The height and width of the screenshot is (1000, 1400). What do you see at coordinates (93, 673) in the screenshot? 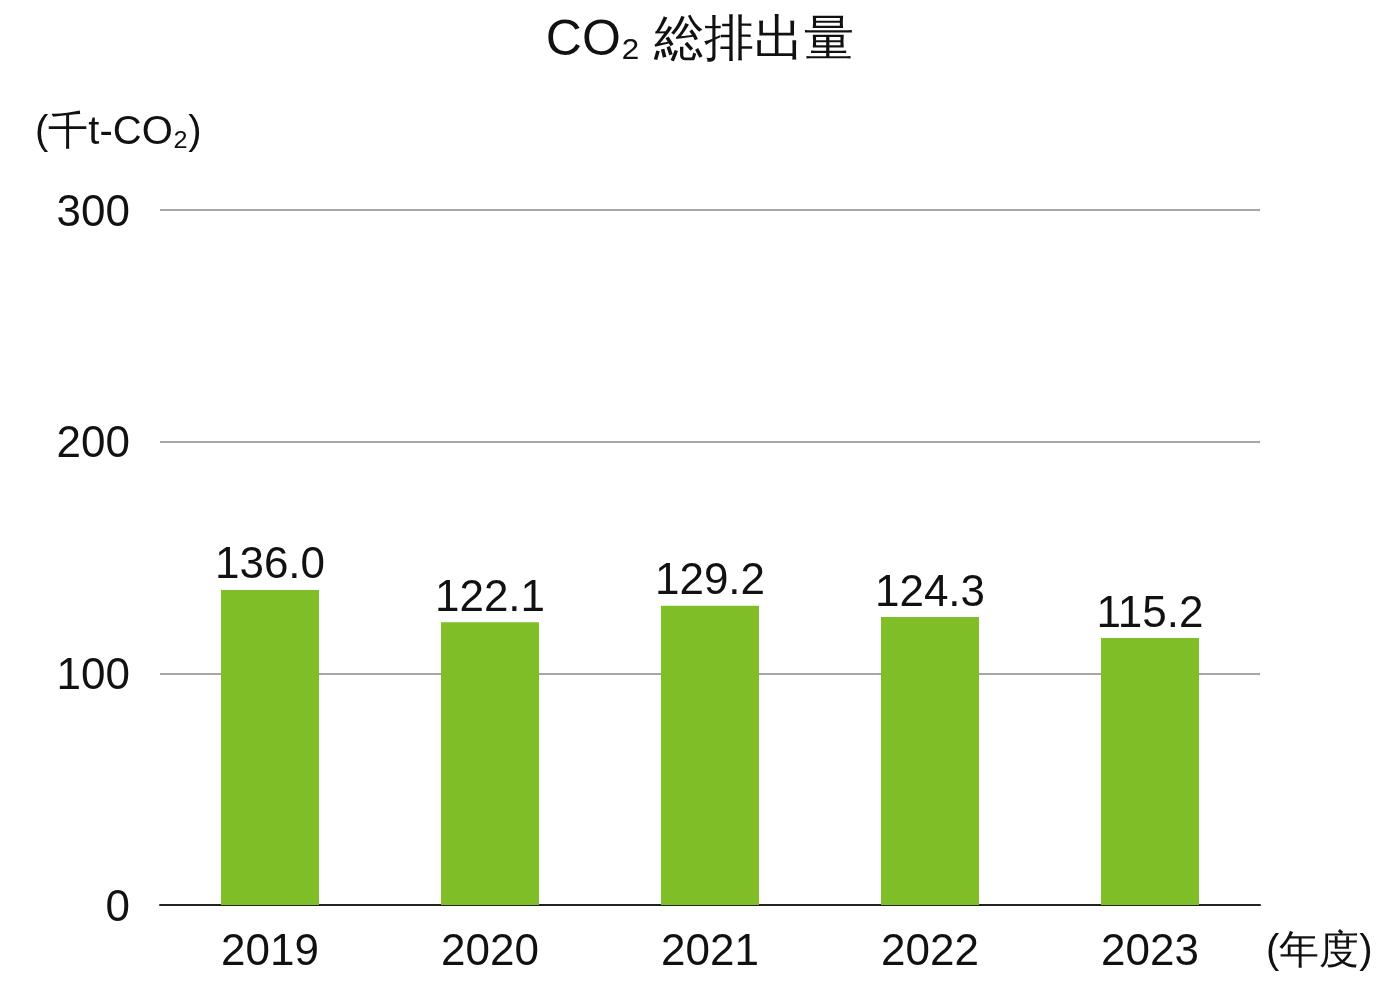
I see `y-tick-label: 100` at bounding box center [93, 673].